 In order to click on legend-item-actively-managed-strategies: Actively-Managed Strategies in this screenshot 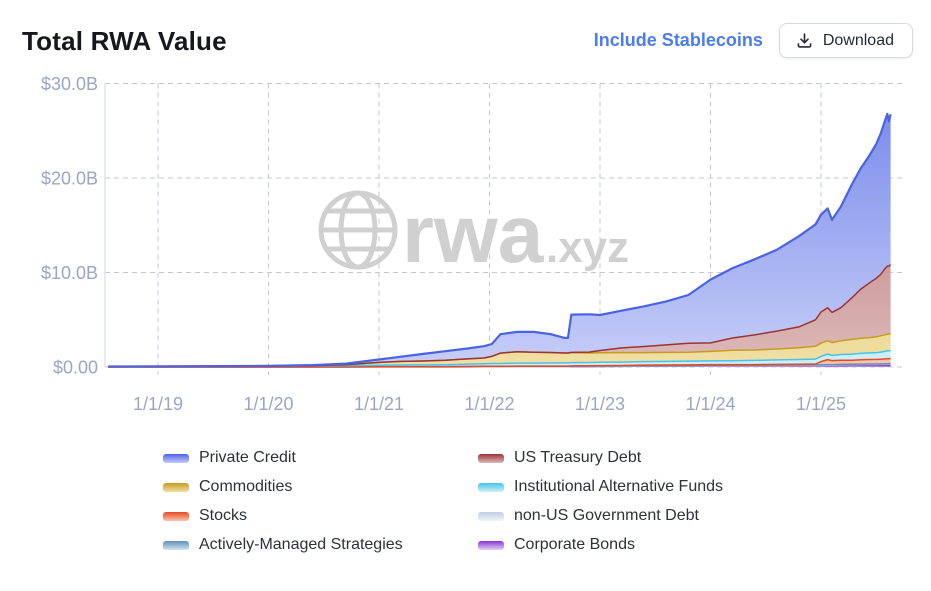, I will do `click(319, 545)`.